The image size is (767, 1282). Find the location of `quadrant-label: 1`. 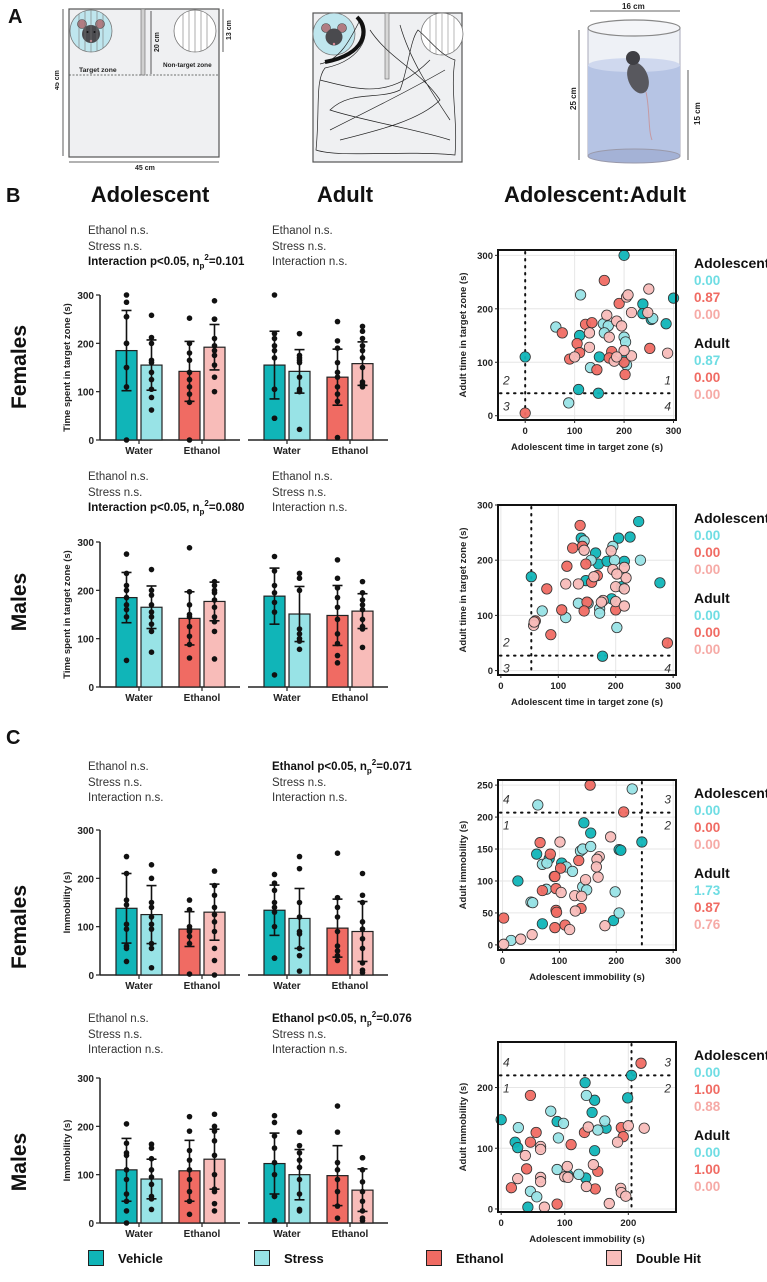

quadrant-label: 1 is located at coordinates (667, 380).